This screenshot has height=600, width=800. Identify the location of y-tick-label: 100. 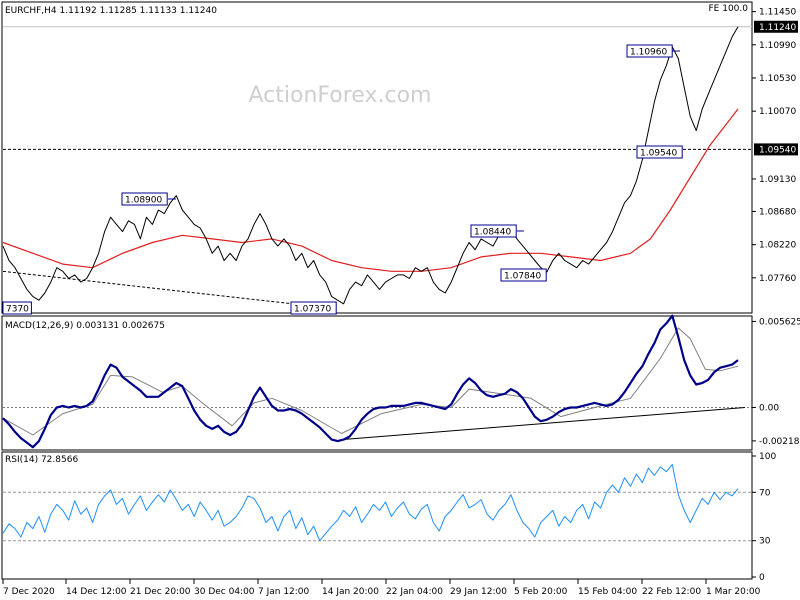
(767, 457).